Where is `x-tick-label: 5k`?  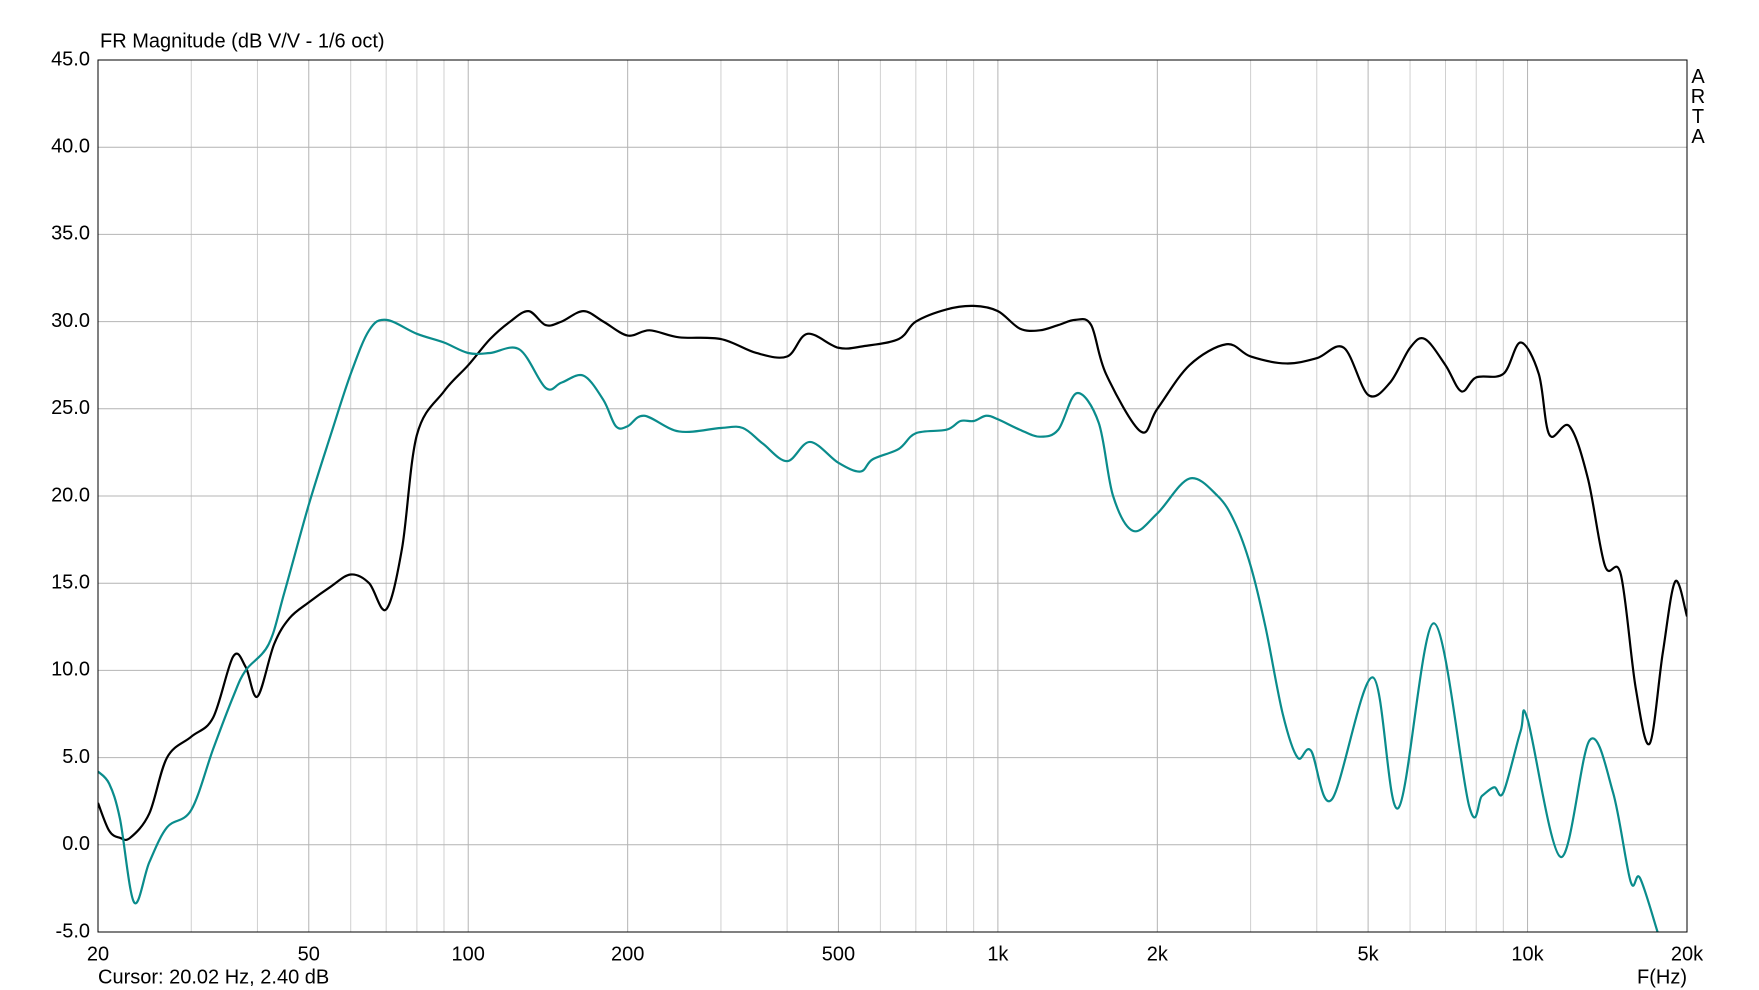 x-tick-label: 5k is located at coordinates (1369, 954).